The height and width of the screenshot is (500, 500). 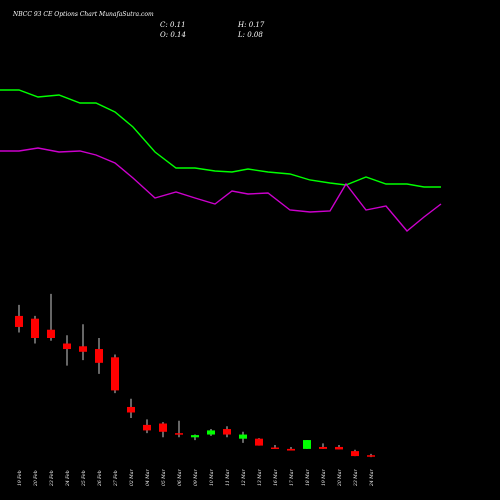 What do you see at coordinates (173, 35) in the screenshot?
I see `open-value: O: 0.14` at bounding box center [173, 35].